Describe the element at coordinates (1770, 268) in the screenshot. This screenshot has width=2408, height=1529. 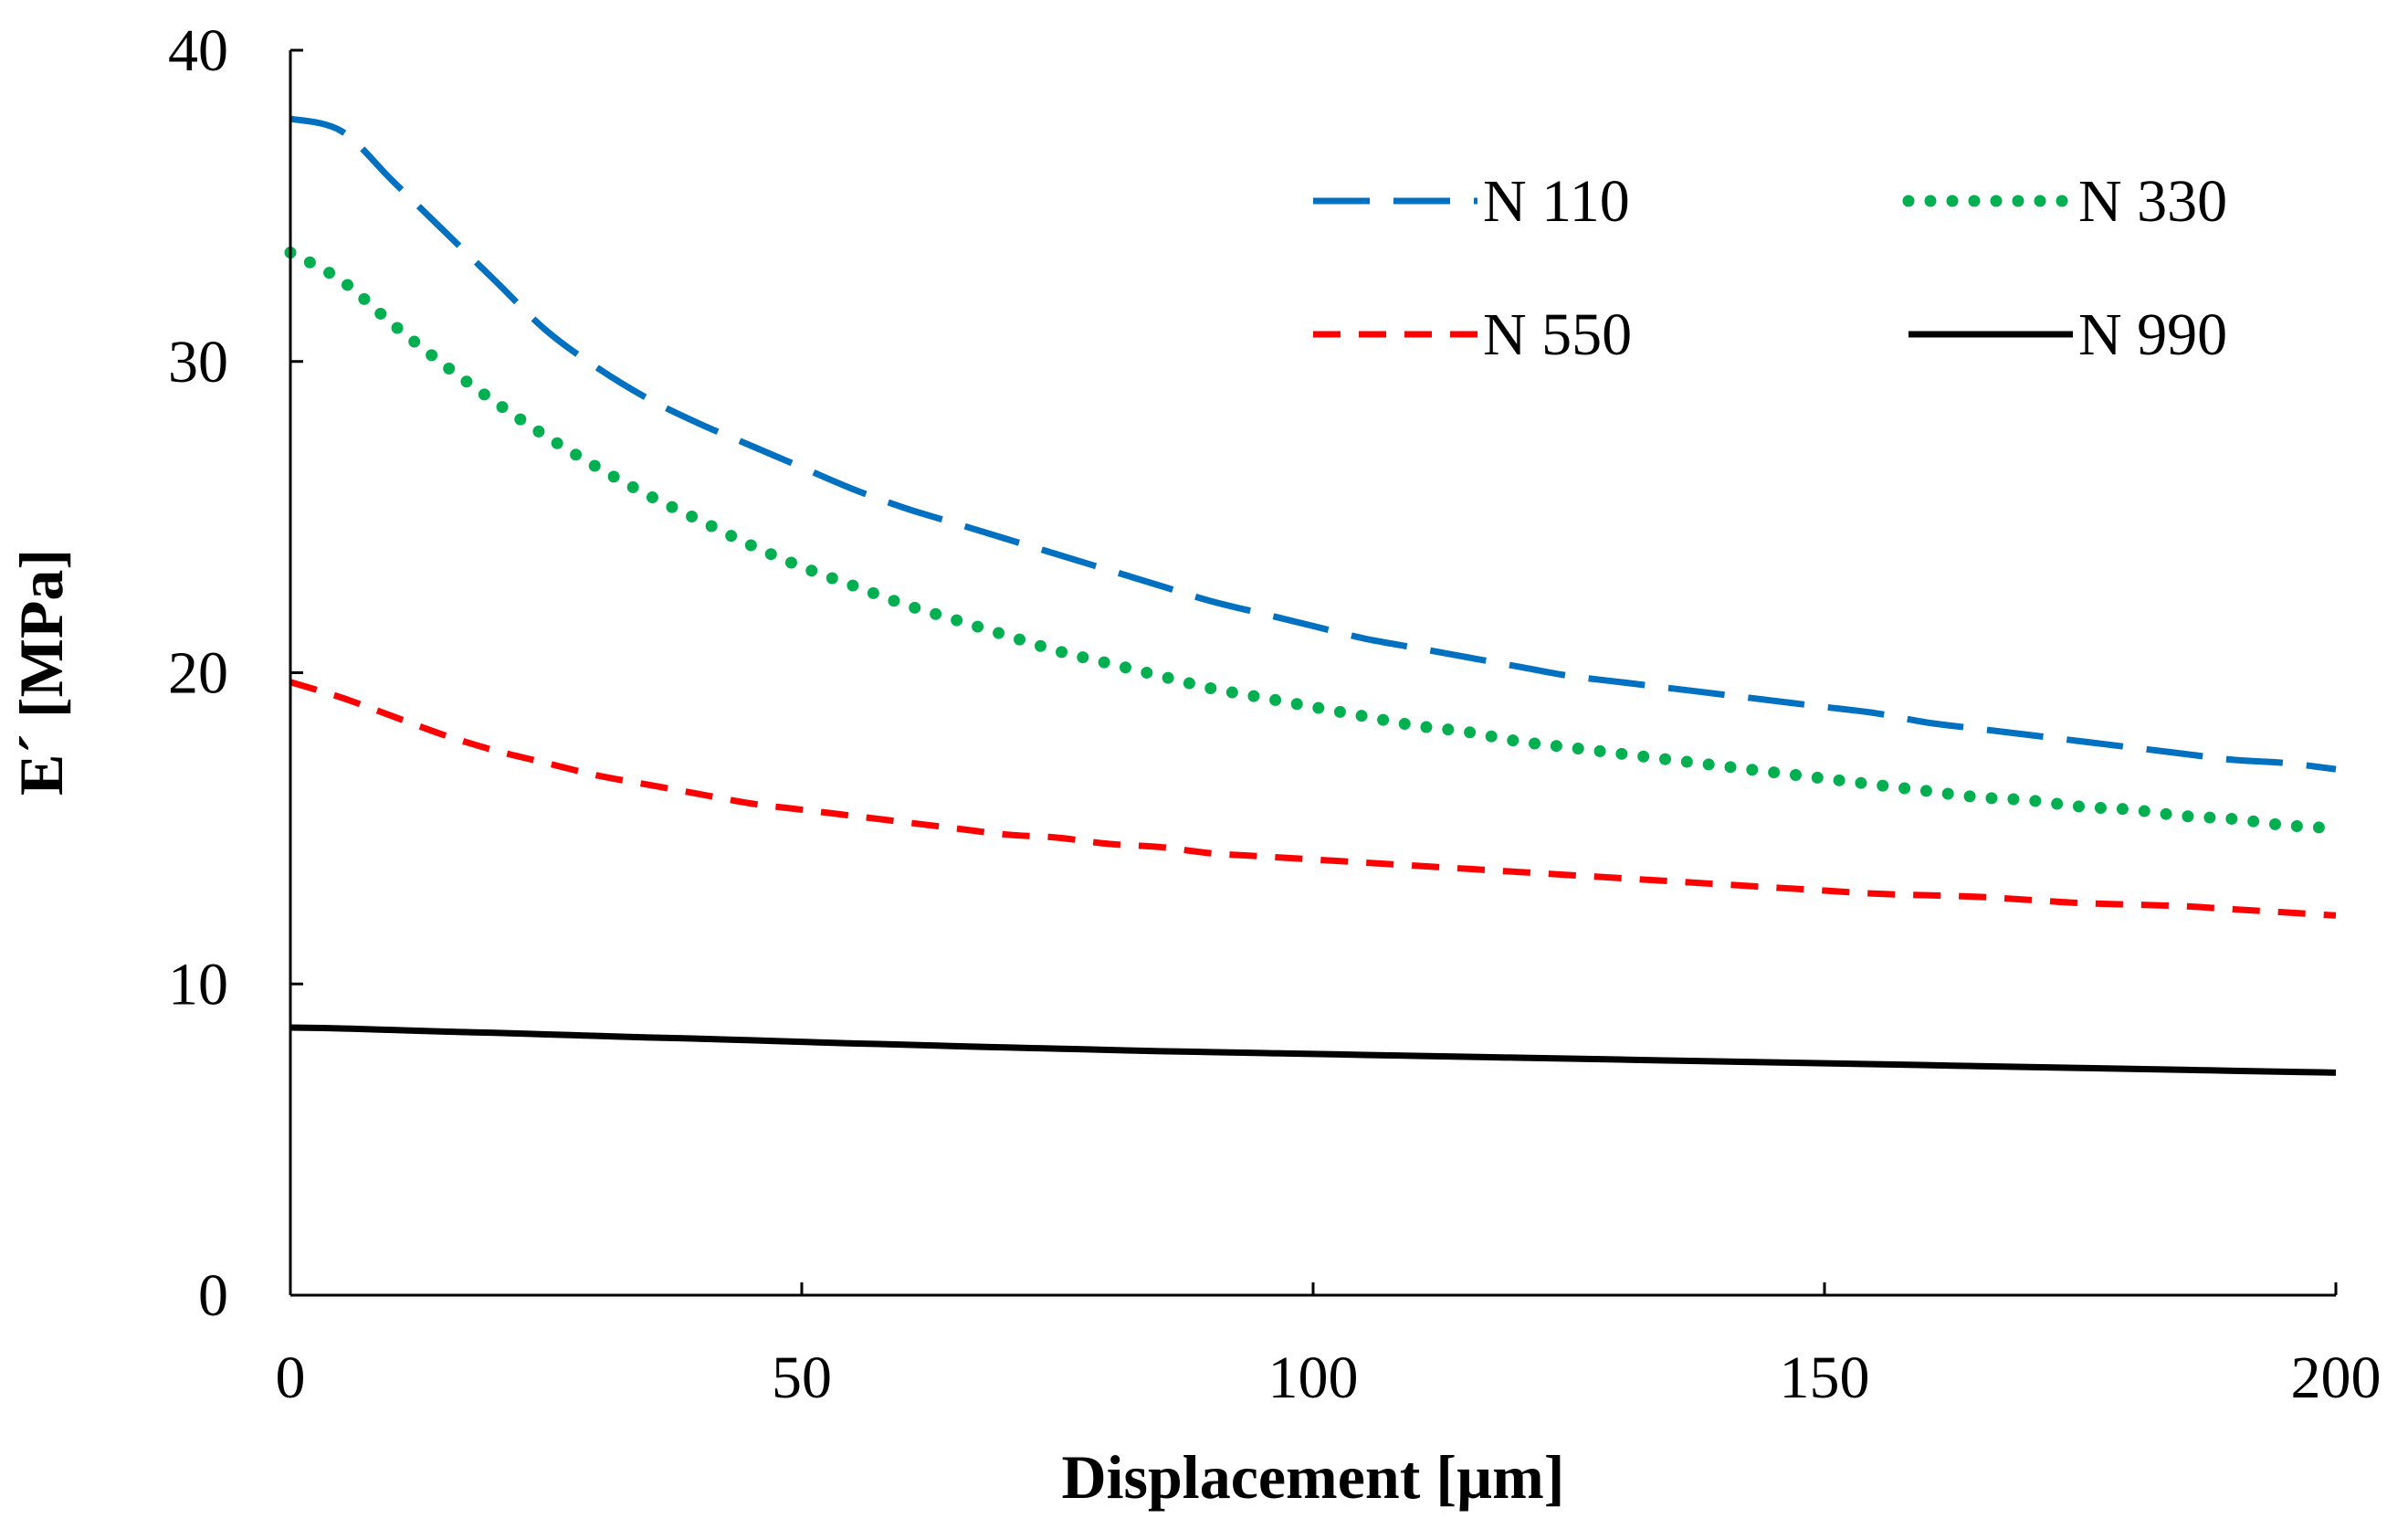
I see `legend: N 110 N 330 N 550 N 990` at that location.